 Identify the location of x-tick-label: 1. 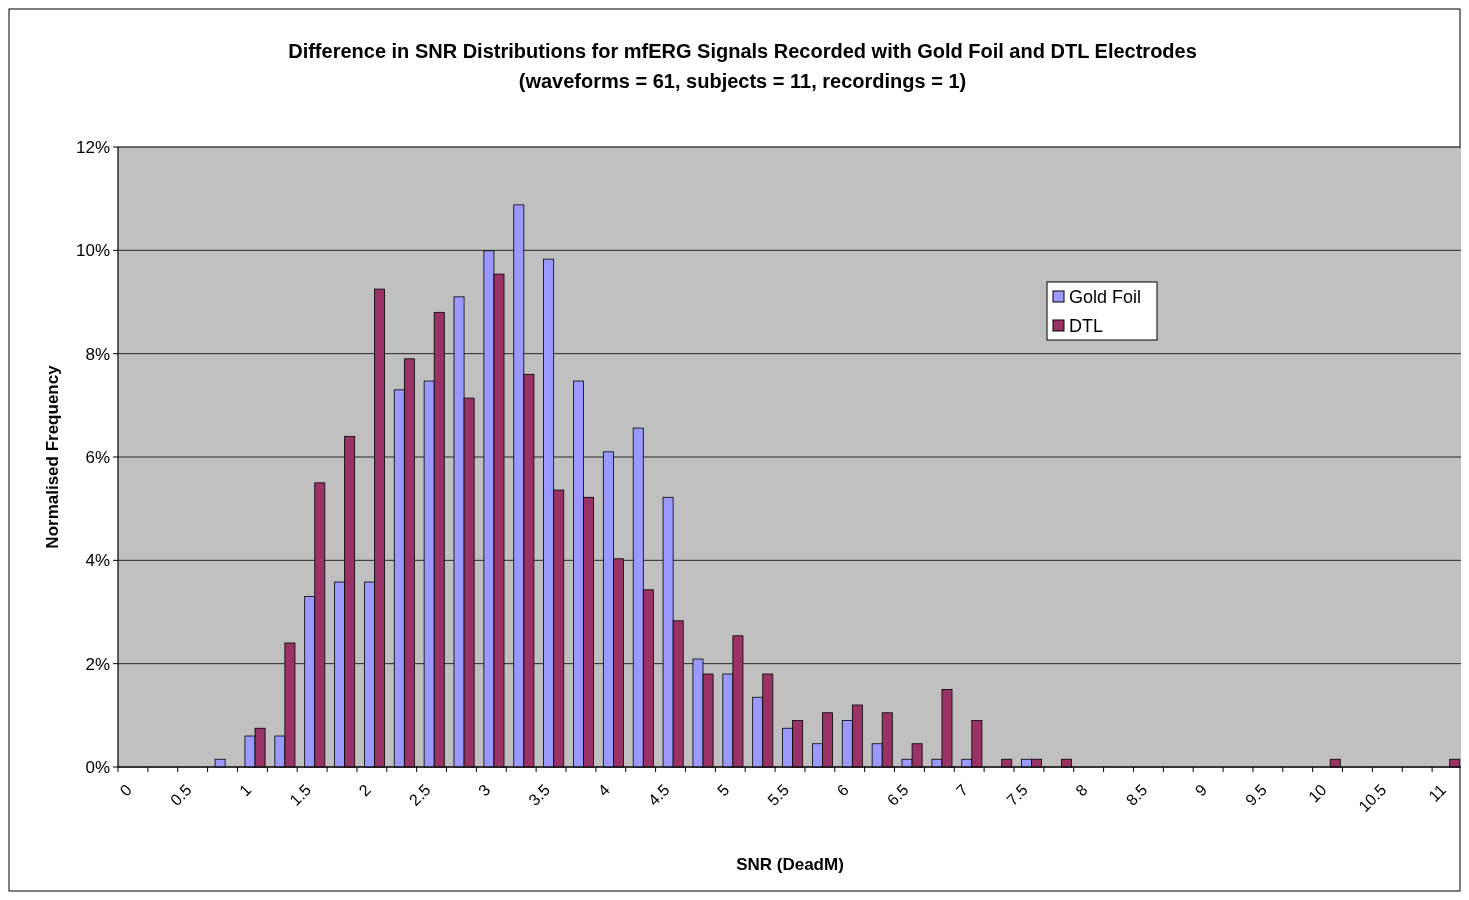
(245, 790).